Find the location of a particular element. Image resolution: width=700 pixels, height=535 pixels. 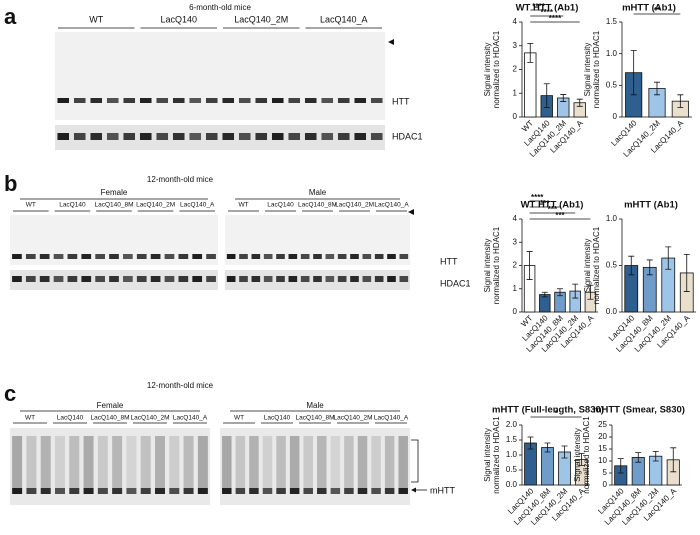

significance-label: ** is located at coordinates (657, 10).